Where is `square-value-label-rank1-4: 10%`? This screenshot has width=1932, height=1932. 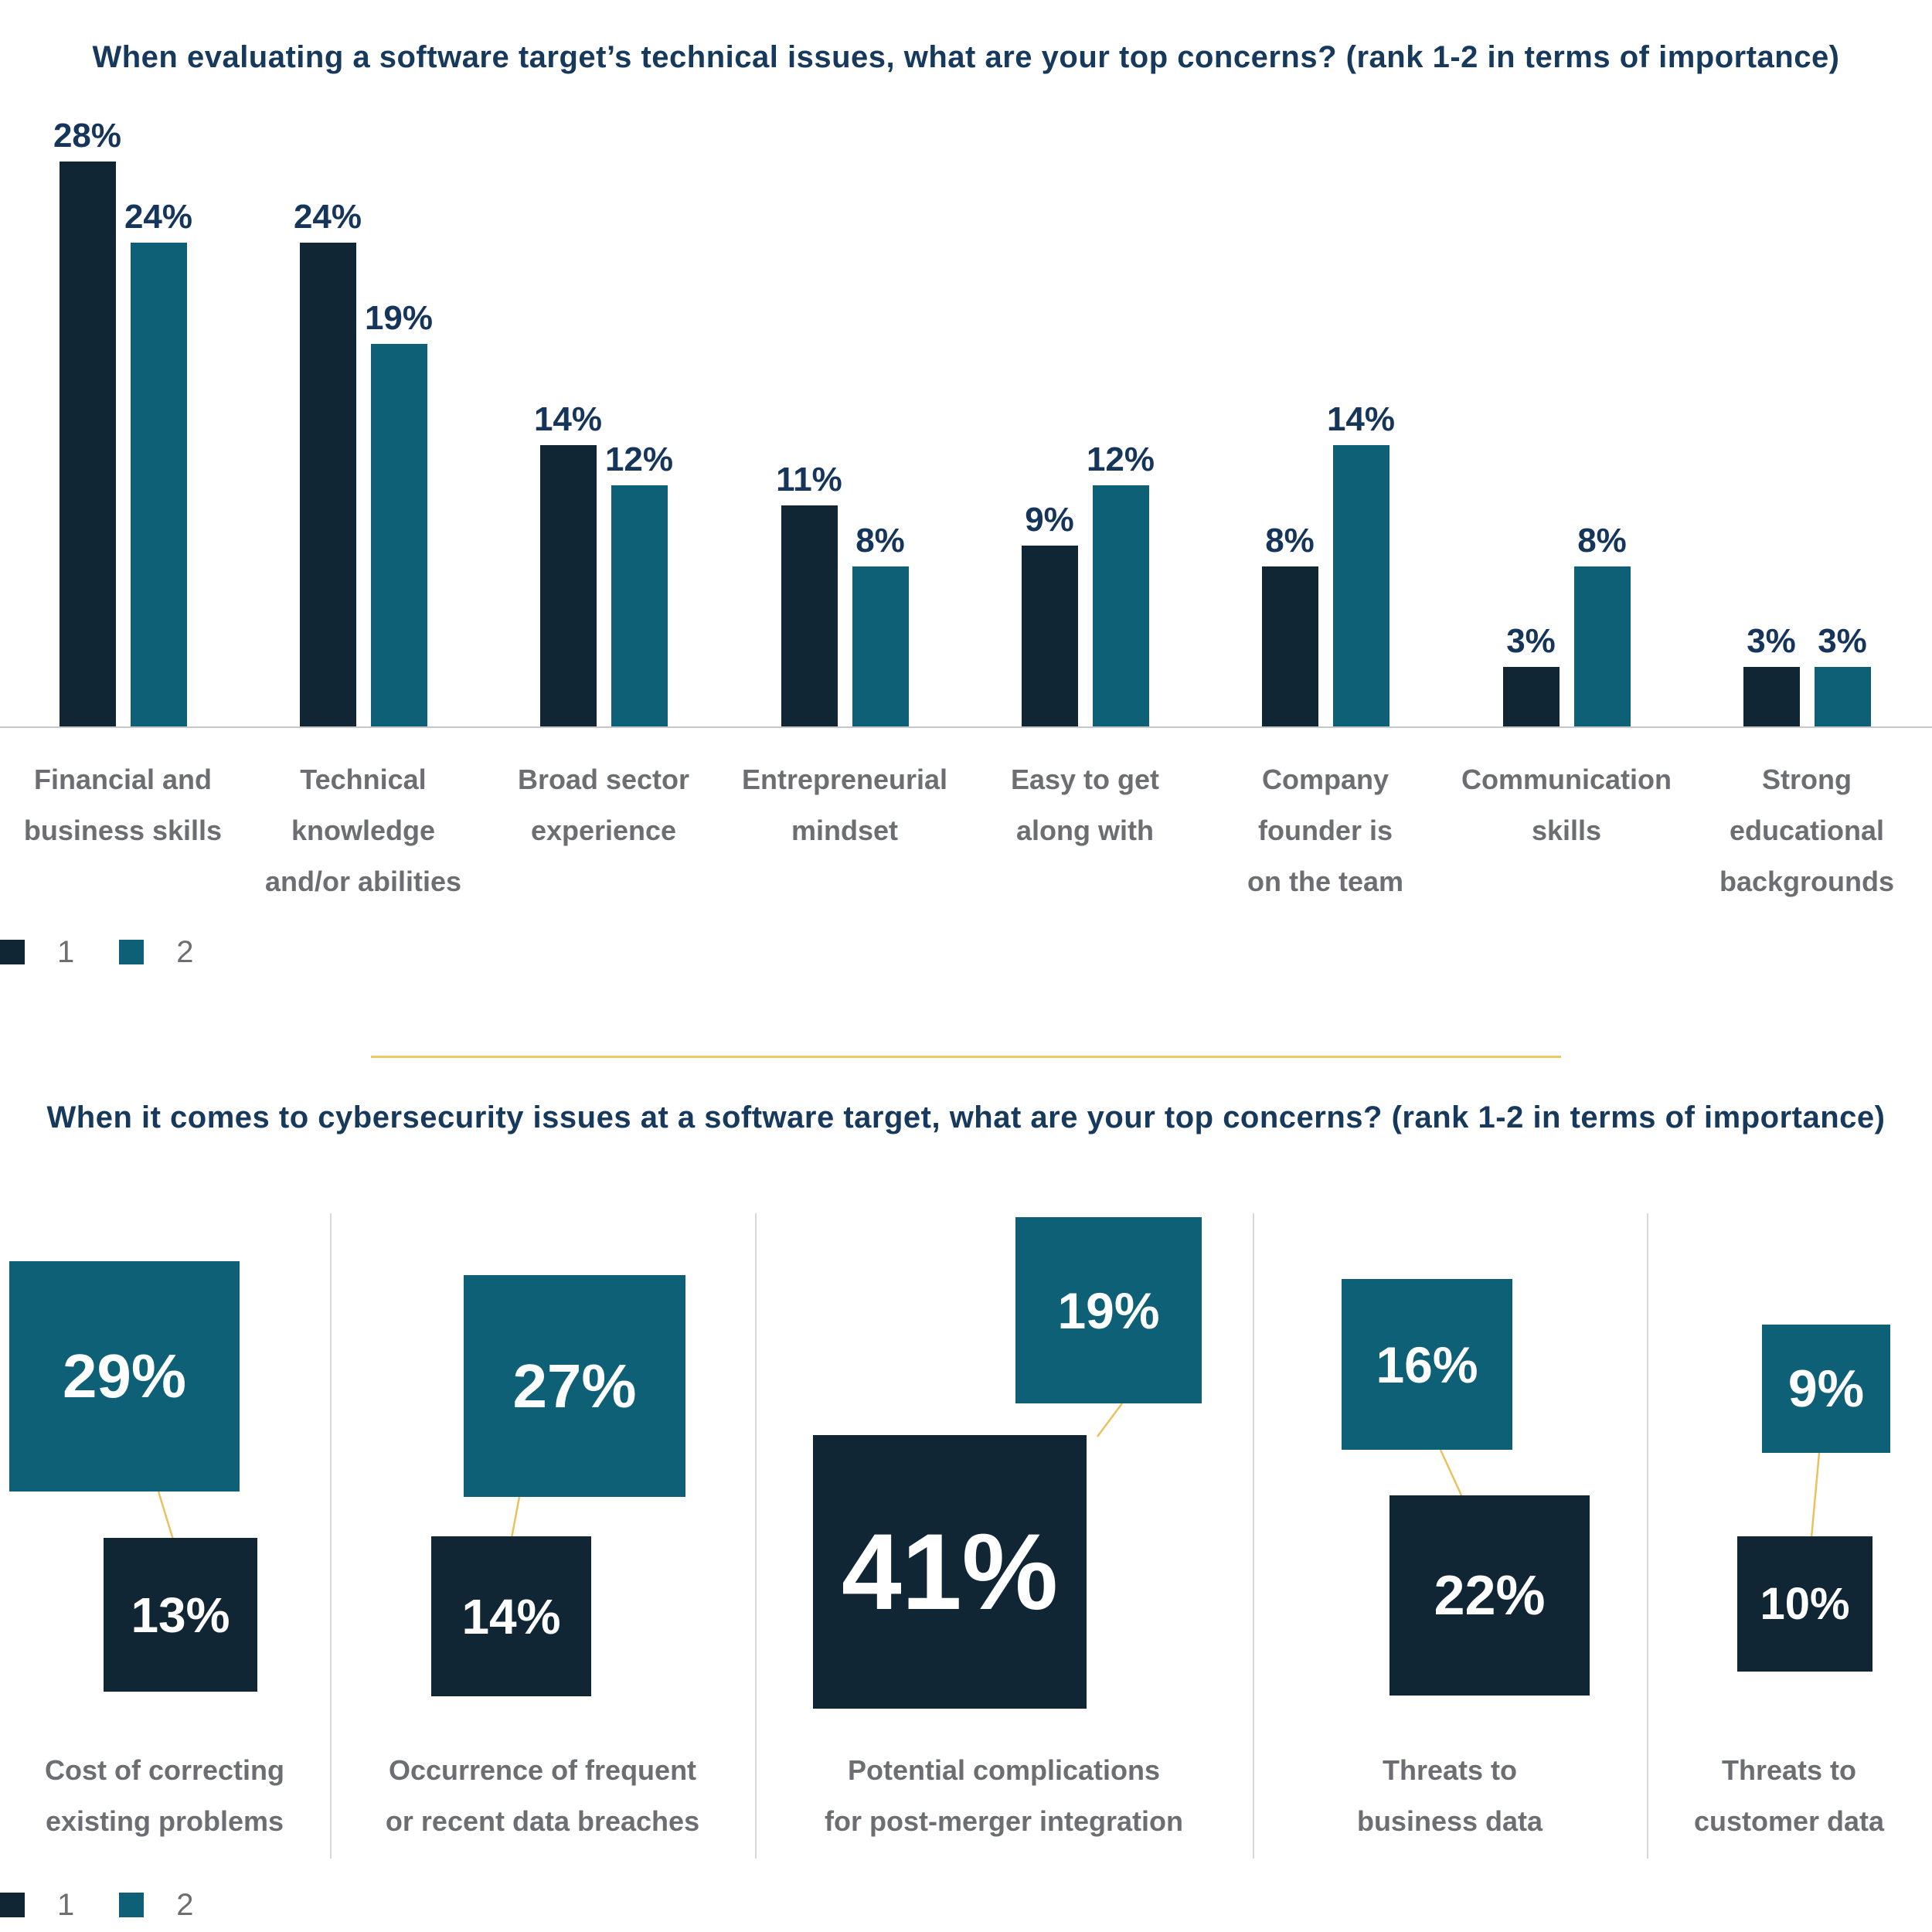 square-value-label-rank1-4: 10% is located at coordinates (1805, 1604).